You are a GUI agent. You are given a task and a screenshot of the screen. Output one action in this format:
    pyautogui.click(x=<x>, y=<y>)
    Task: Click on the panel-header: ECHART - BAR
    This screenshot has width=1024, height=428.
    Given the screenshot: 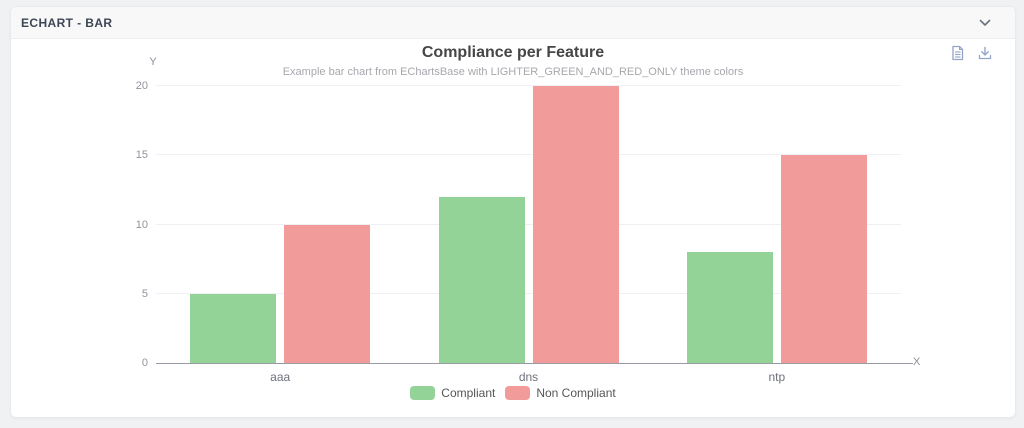 What is the action you would take?
    pyautogui.click(x=513, y=23)
    